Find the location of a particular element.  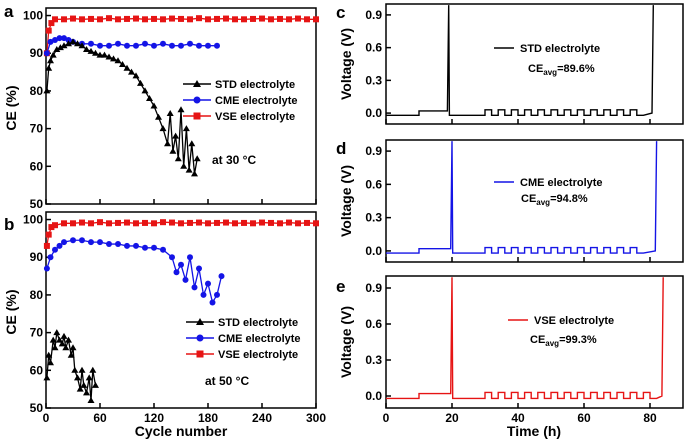

y-tick-label: 100 is located at coordinates (33, 16).